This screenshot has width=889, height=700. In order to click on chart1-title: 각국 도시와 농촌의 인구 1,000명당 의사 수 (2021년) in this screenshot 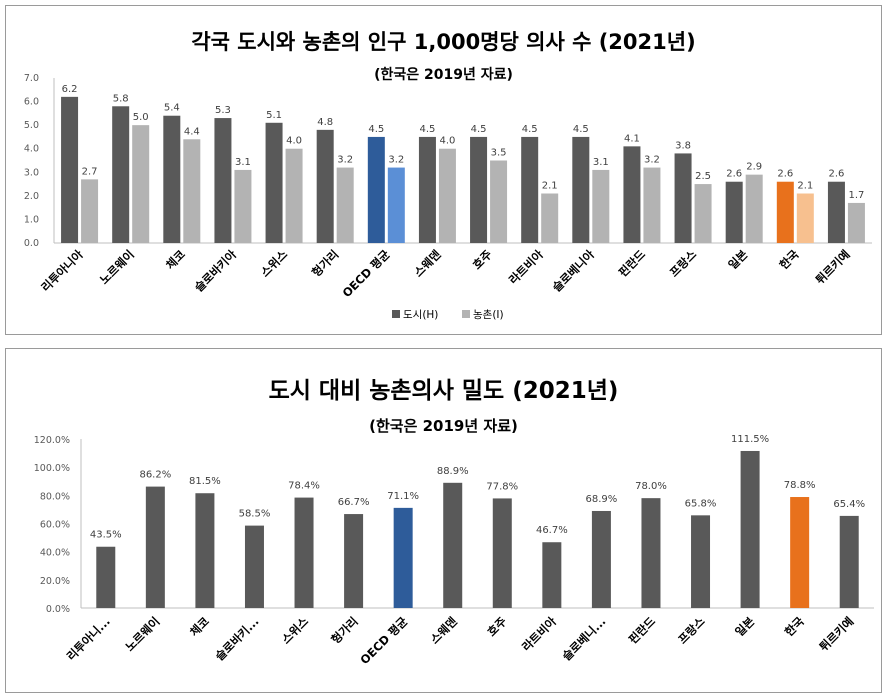, I will do `click(443, 42)`.